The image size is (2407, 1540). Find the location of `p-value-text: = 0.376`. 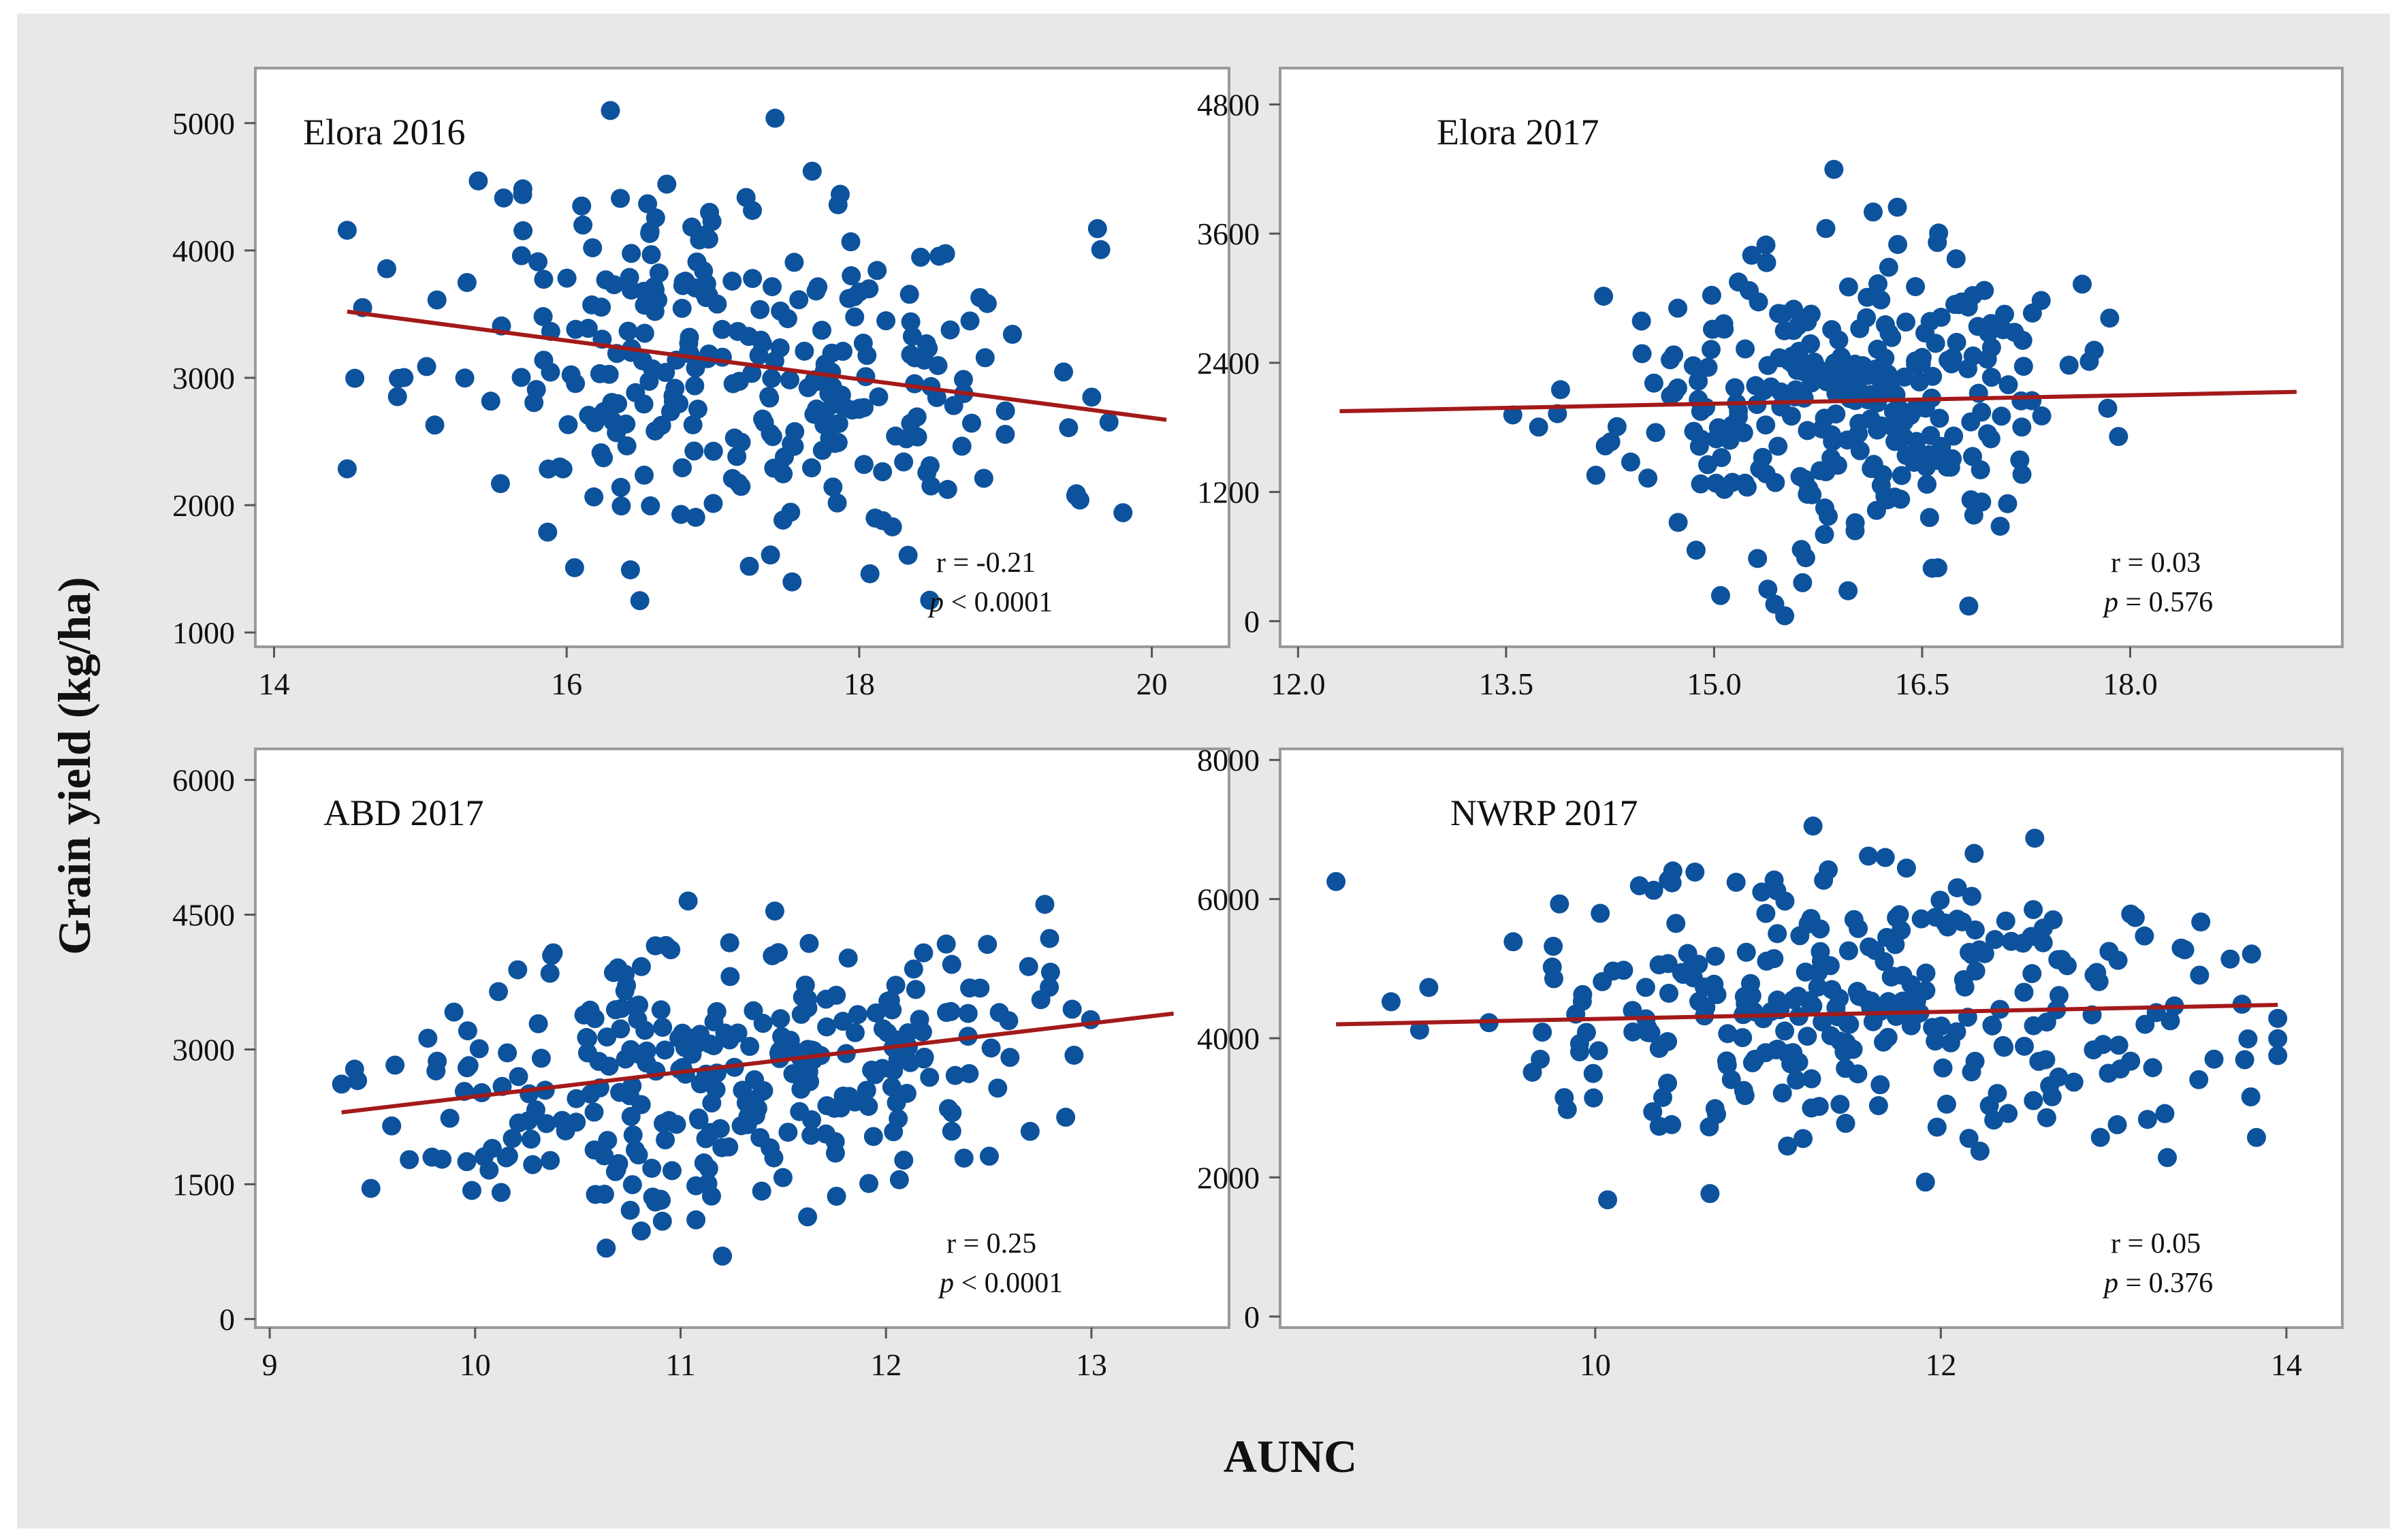

p-value-text: = 0.376 is located at coordinates (2165, 1283).